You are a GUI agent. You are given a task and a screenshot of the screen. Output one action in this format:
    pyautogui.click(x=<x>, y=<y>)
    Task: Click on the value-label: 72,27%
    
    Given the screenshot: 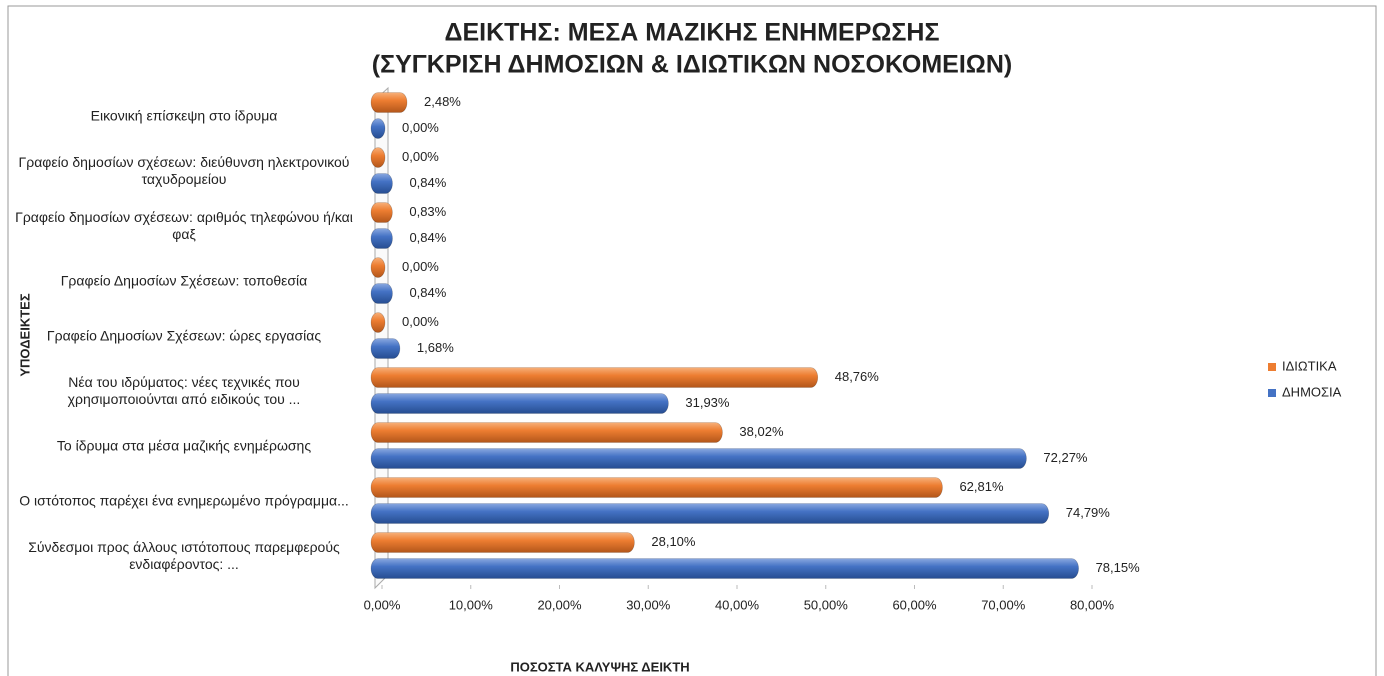 What is the action you would take?
    pyautogui.click(x=1065, y=457)
    